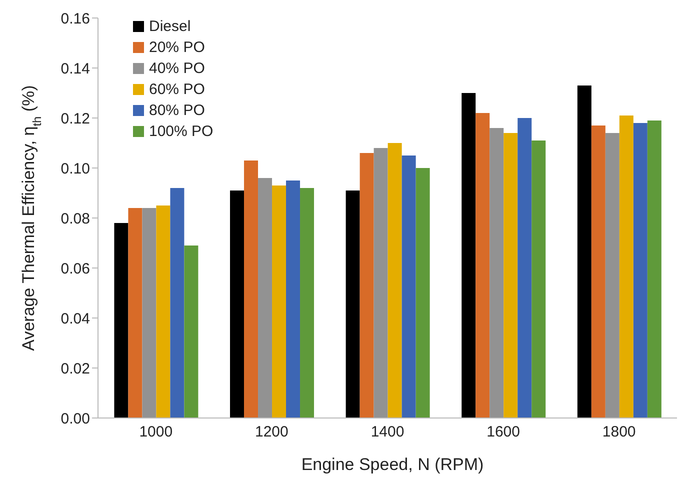  I want to click on y-tick-label: 0.12, so click(75, 119).